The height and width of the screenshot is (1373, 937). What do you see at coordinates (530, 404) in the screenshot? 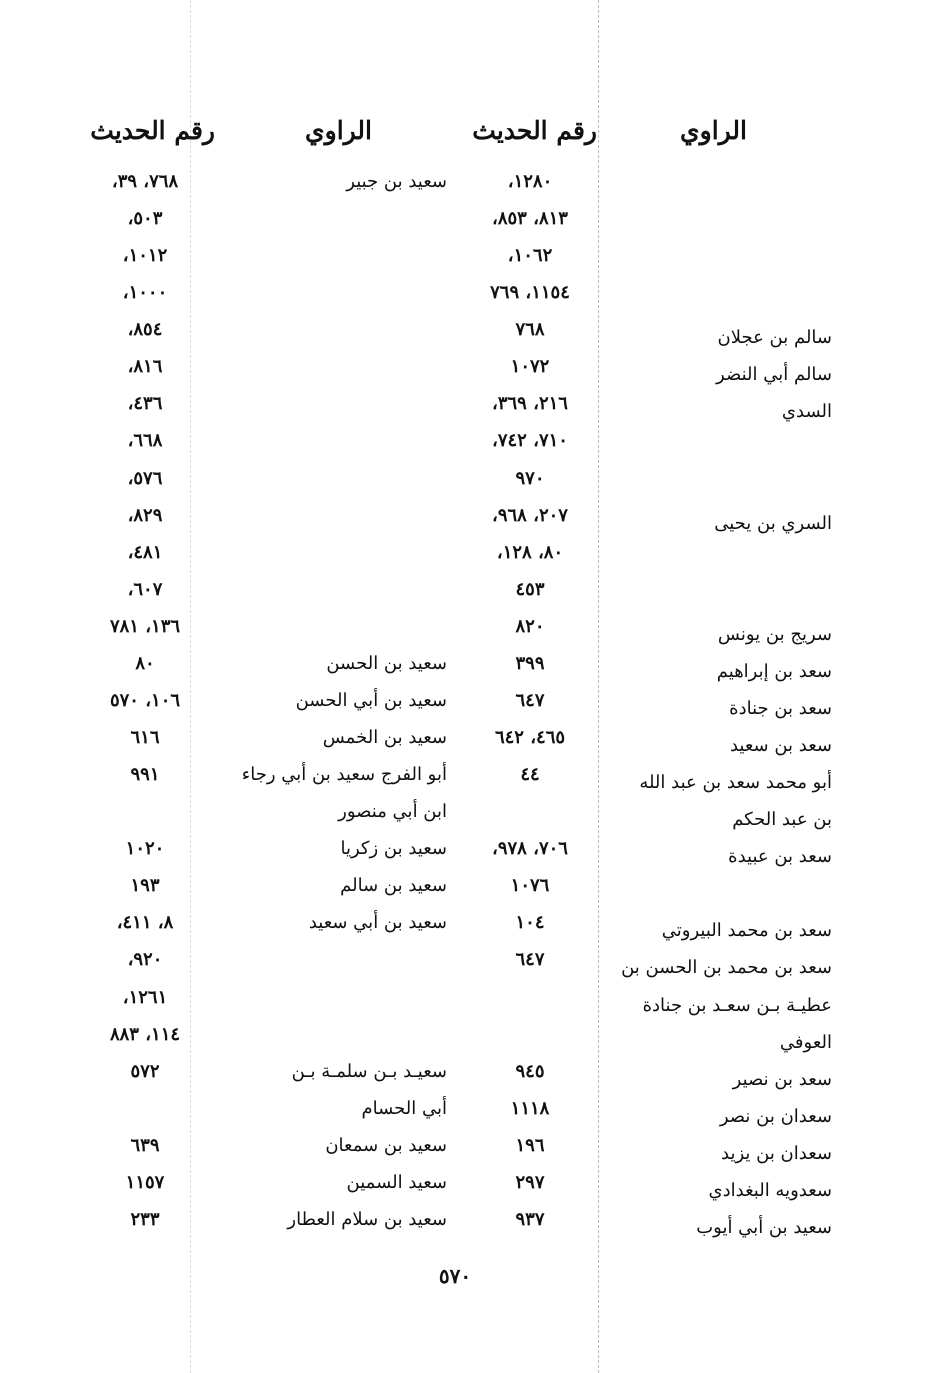
I see `right-hadith-number: ٢١٦، ٣٦٩،` at bounding box center [530, 404].